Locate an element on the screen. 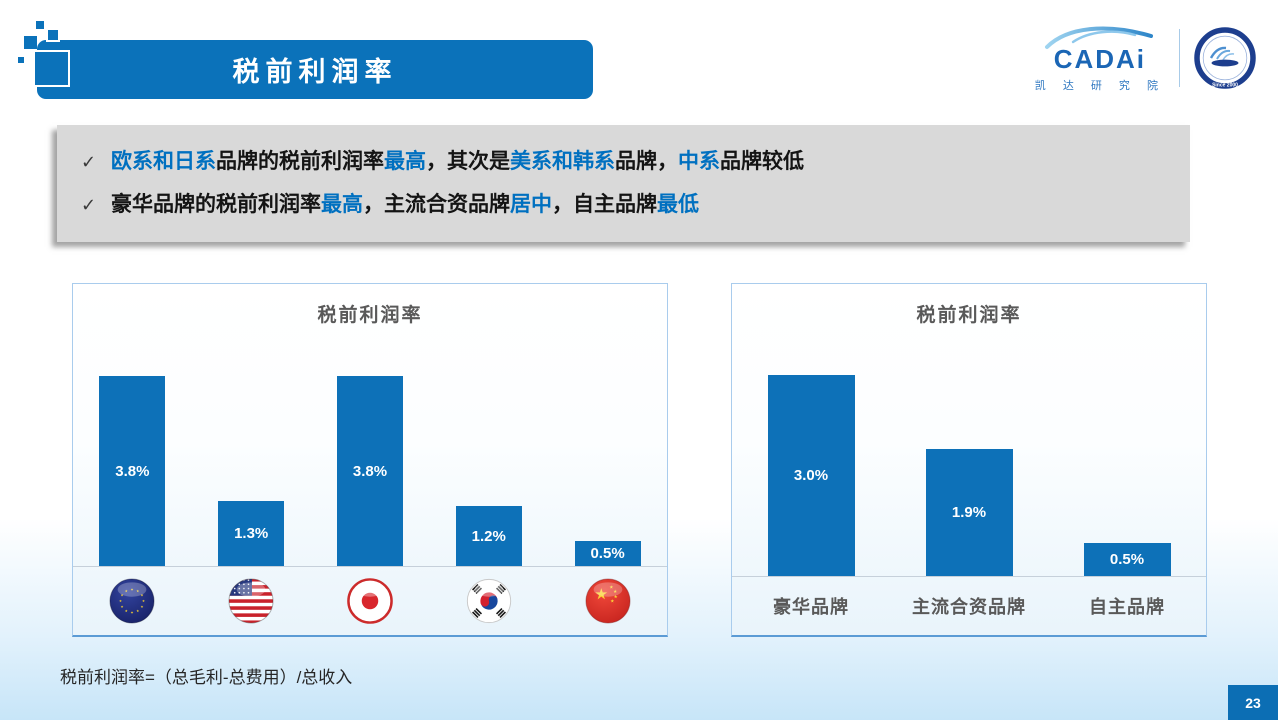  logo-wordmark: CADAi 凯 达 研 究 院 is located at coordinates (1100, 57).